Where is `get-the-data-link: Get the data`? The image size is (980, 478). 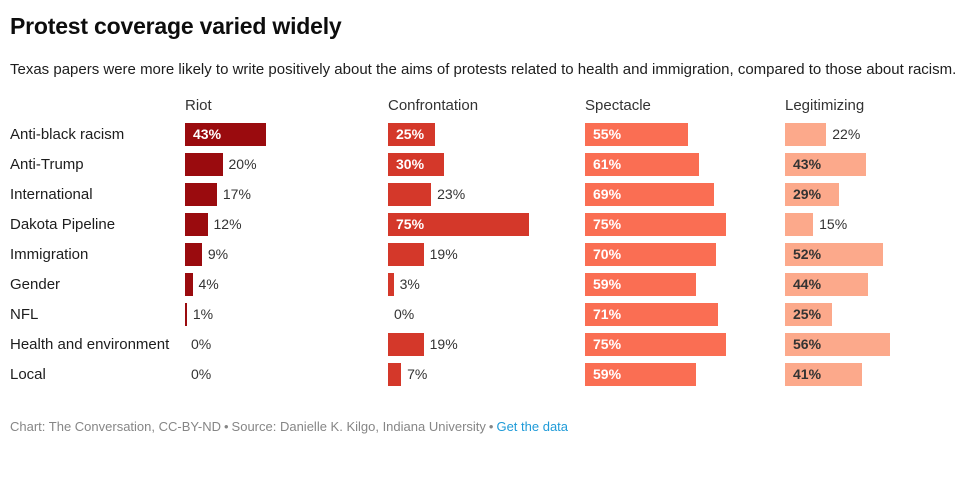
get-the-data-link: Get the data is located at coordinates (532, 426).